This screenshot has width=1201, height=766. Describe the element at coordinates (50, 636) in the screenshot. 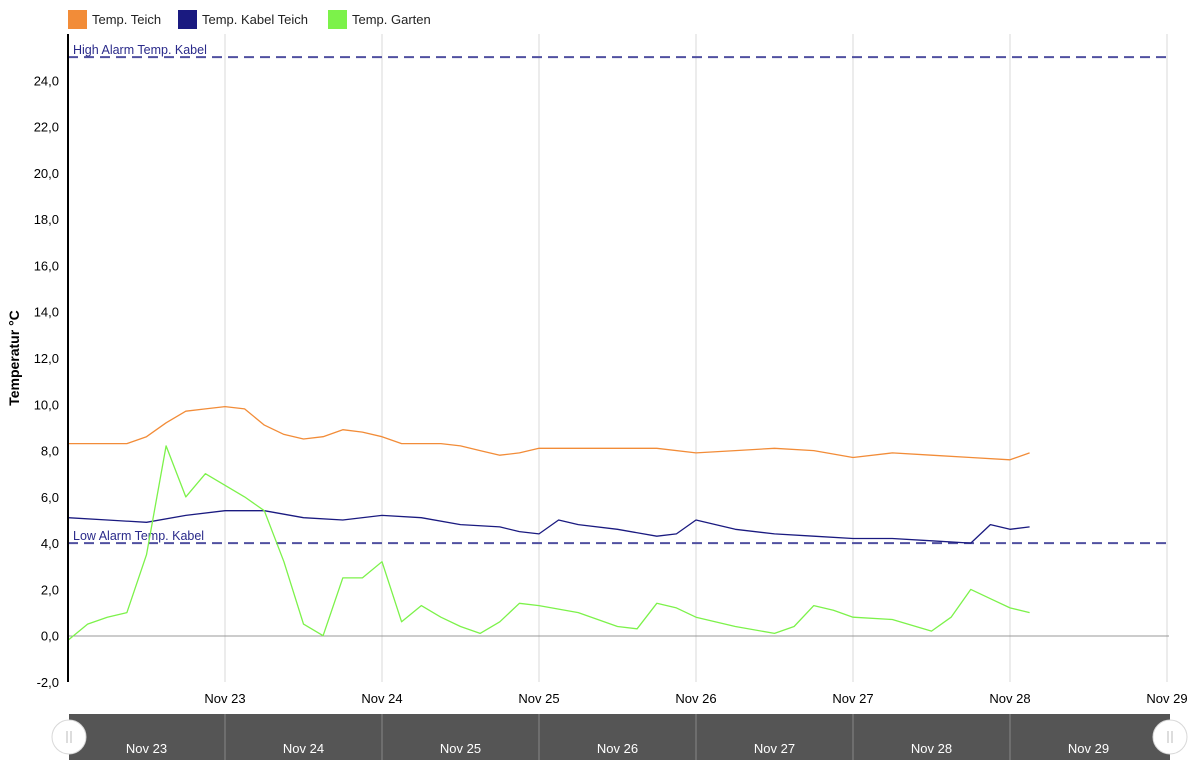

I see `y-tick-label: 0,0` at that location.